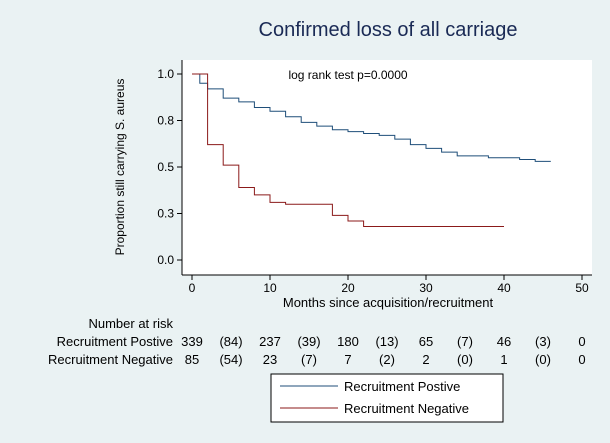  I want to click on x-tick-label: 0, so click(192, 288).